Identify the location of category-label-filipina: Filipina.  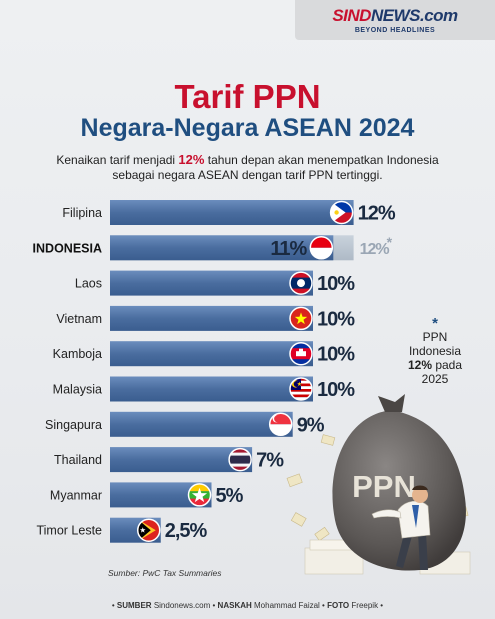
(82, 213).